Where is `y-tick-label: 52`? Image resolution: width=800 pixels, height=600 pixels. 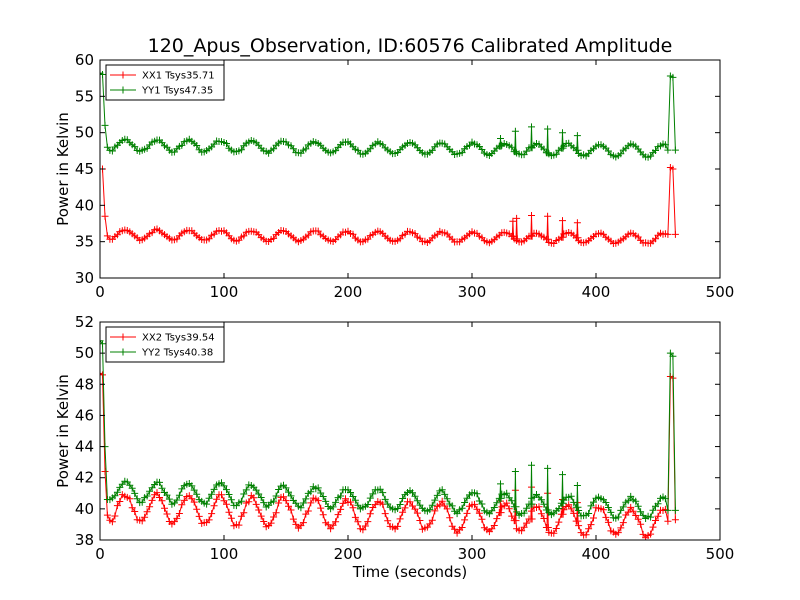
y-tick-label: 52 is located at coordinates (84, 322).